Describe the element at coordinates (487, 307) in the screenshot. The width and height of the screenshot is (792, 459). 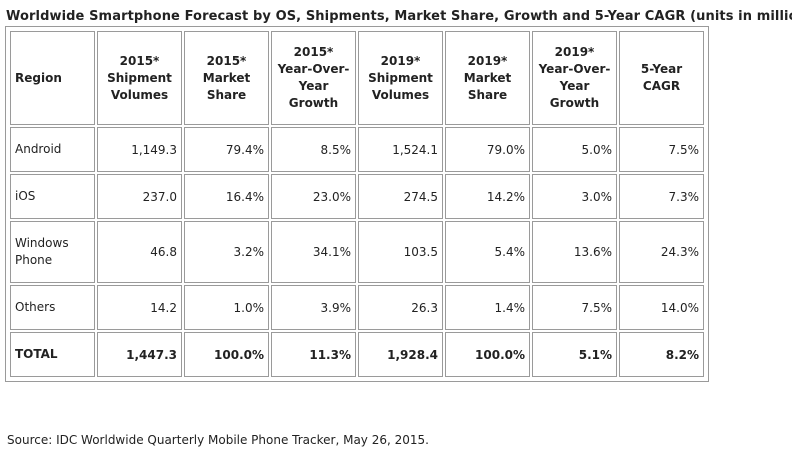
I see `cell-2019-share: 1.4%` at that location.